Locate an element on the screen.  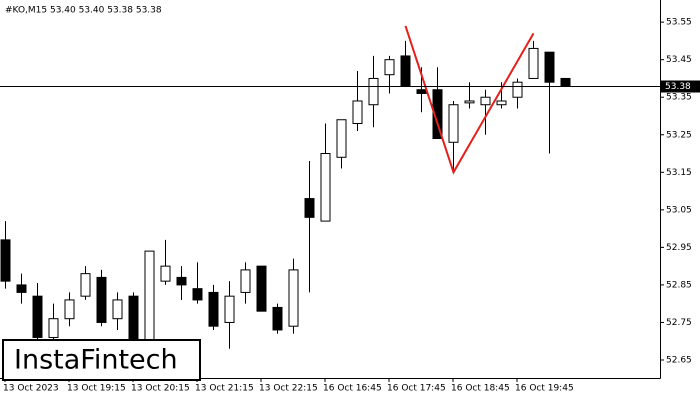
x-tick-label: 13 Oct 20:15 is located at coordinates (160, 389).